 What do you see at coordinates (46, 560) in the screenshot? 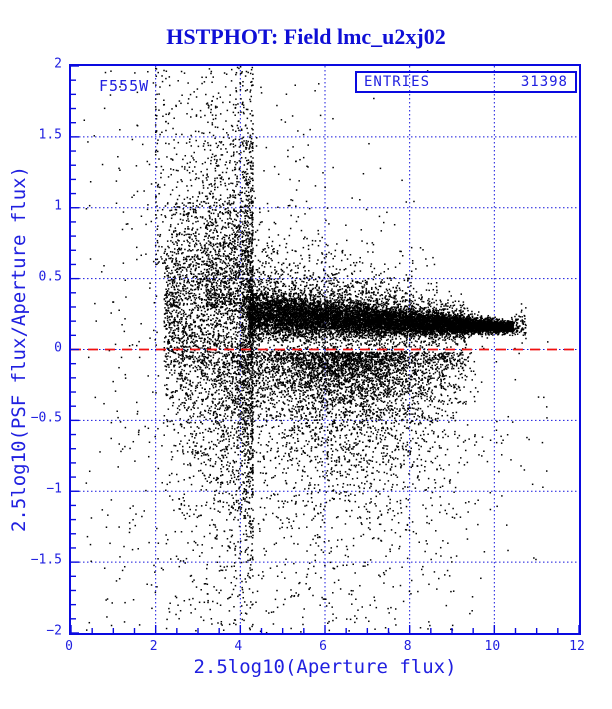
I see `y-tick-label: −1.5` at bounding box center [46, 560].